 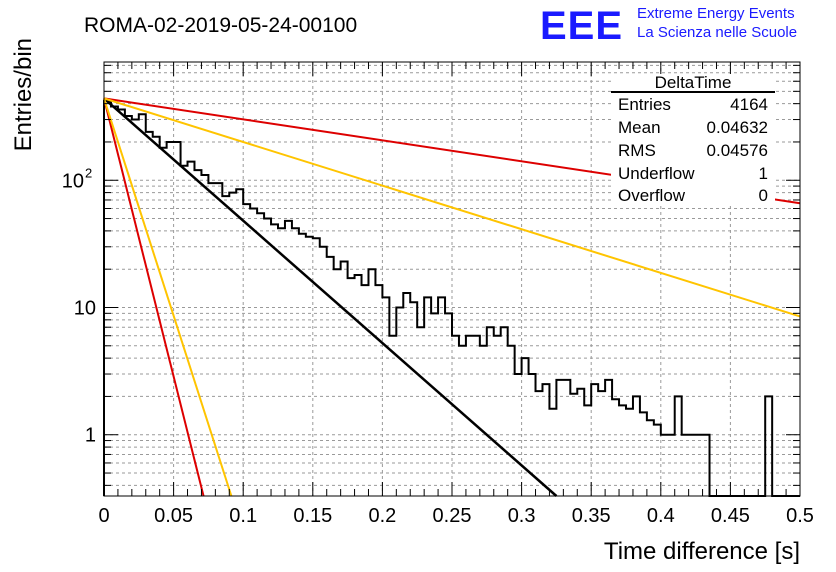 What do you see at coordinates (656, 173) in the screenshot?
I see `stats-row-label: Underflow` at bounding box center [656, 173].